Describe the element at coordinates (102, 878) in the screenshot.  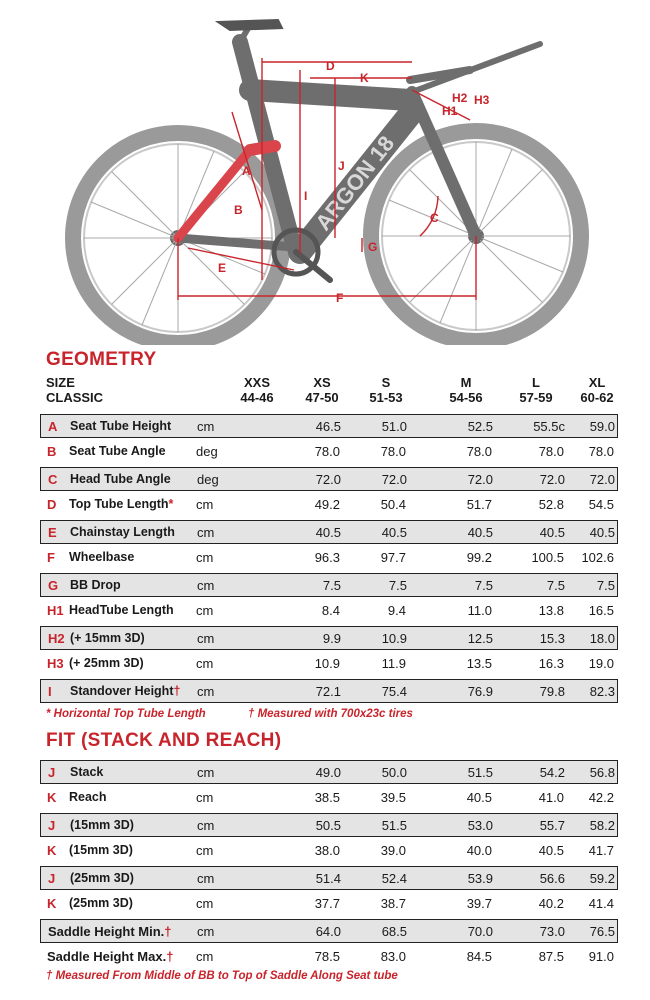
I see `row-label: (25mm 3D)` at that location.